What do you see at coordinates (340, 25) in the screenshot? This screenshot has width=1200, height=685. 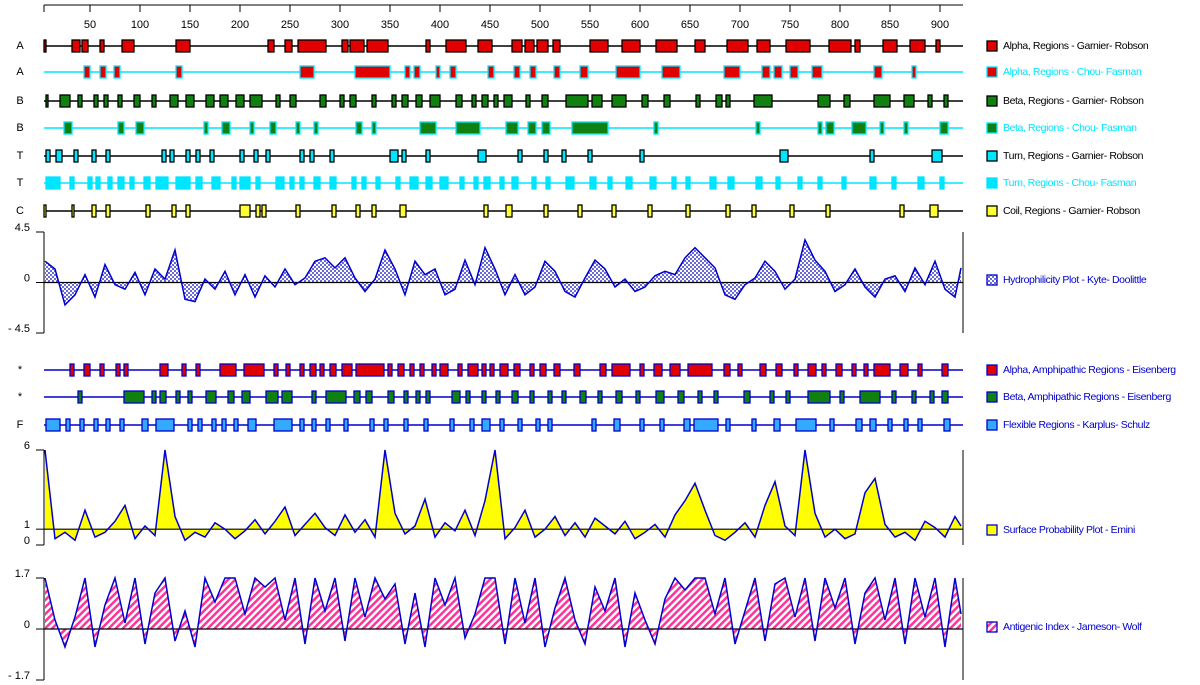 I see `x-tick-label: 300` at bounding box center [340, 25].